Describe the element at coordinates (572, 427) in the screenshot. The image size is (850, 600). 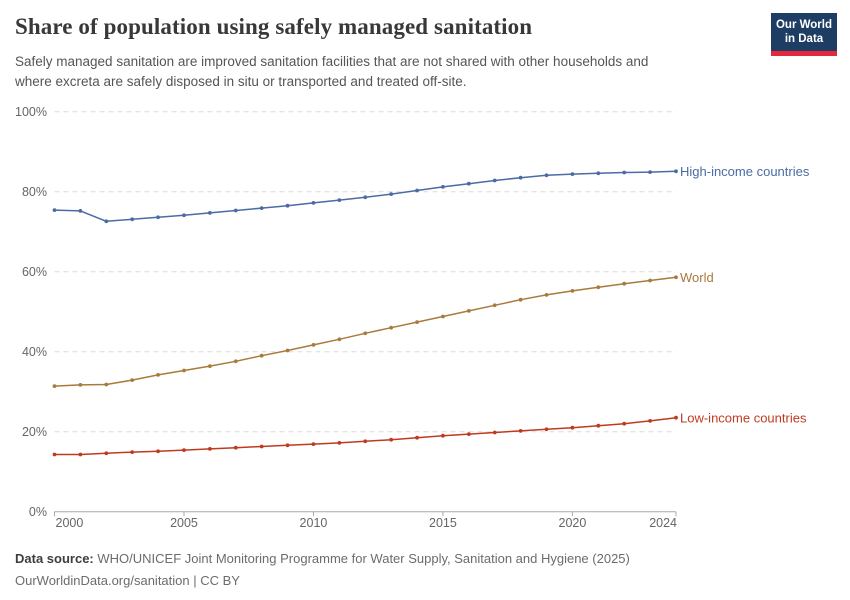
I see `series-marker-low-income-countries-2020` at that location.